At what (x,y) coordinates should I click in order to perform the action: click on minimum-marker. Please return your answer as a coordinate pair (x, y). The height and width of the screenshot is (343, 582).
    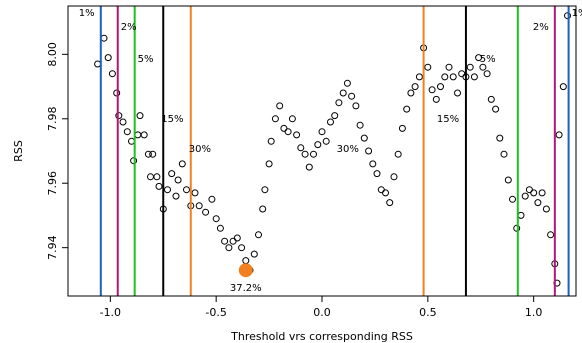
    Looking at the image, I should click on (245, 270).